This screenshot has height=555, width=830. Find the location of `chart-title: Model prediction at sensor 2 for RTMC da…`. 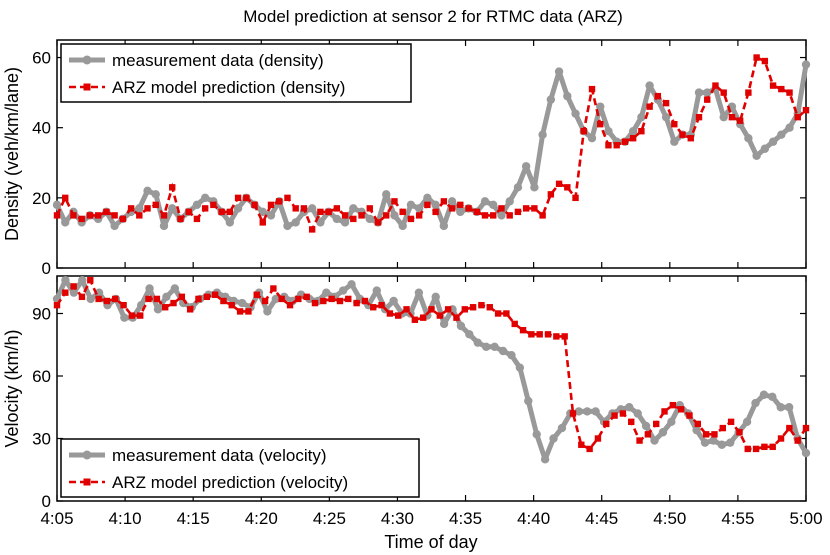

chart-title: Model prediction at sensor 2 for RTMC da… is located at coordinates (433, 16).